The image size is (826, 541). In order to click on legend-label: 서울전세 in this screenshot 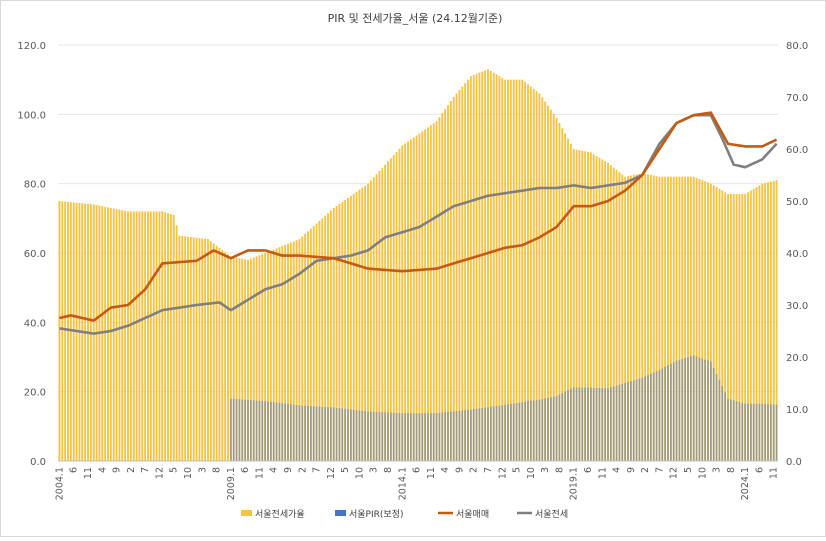, I will do `click(551, 514)`.